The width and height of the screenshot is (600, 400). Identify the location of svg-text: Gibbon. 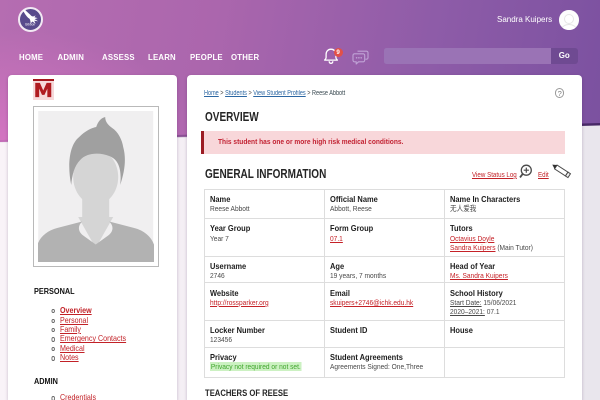
(29, 24).